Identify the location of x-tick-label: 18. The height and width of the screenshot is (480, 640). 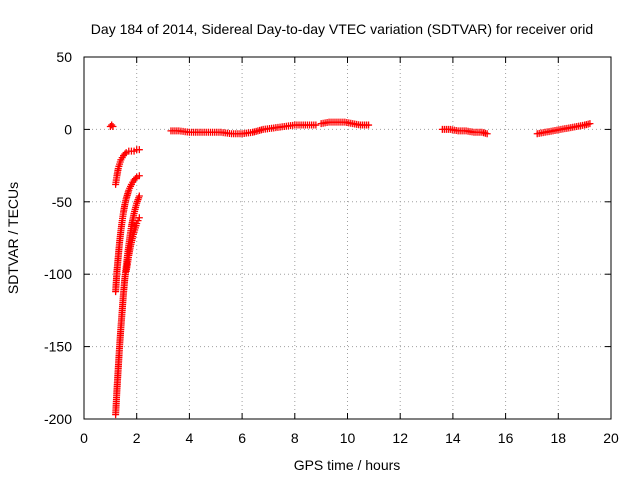
(559, 438).